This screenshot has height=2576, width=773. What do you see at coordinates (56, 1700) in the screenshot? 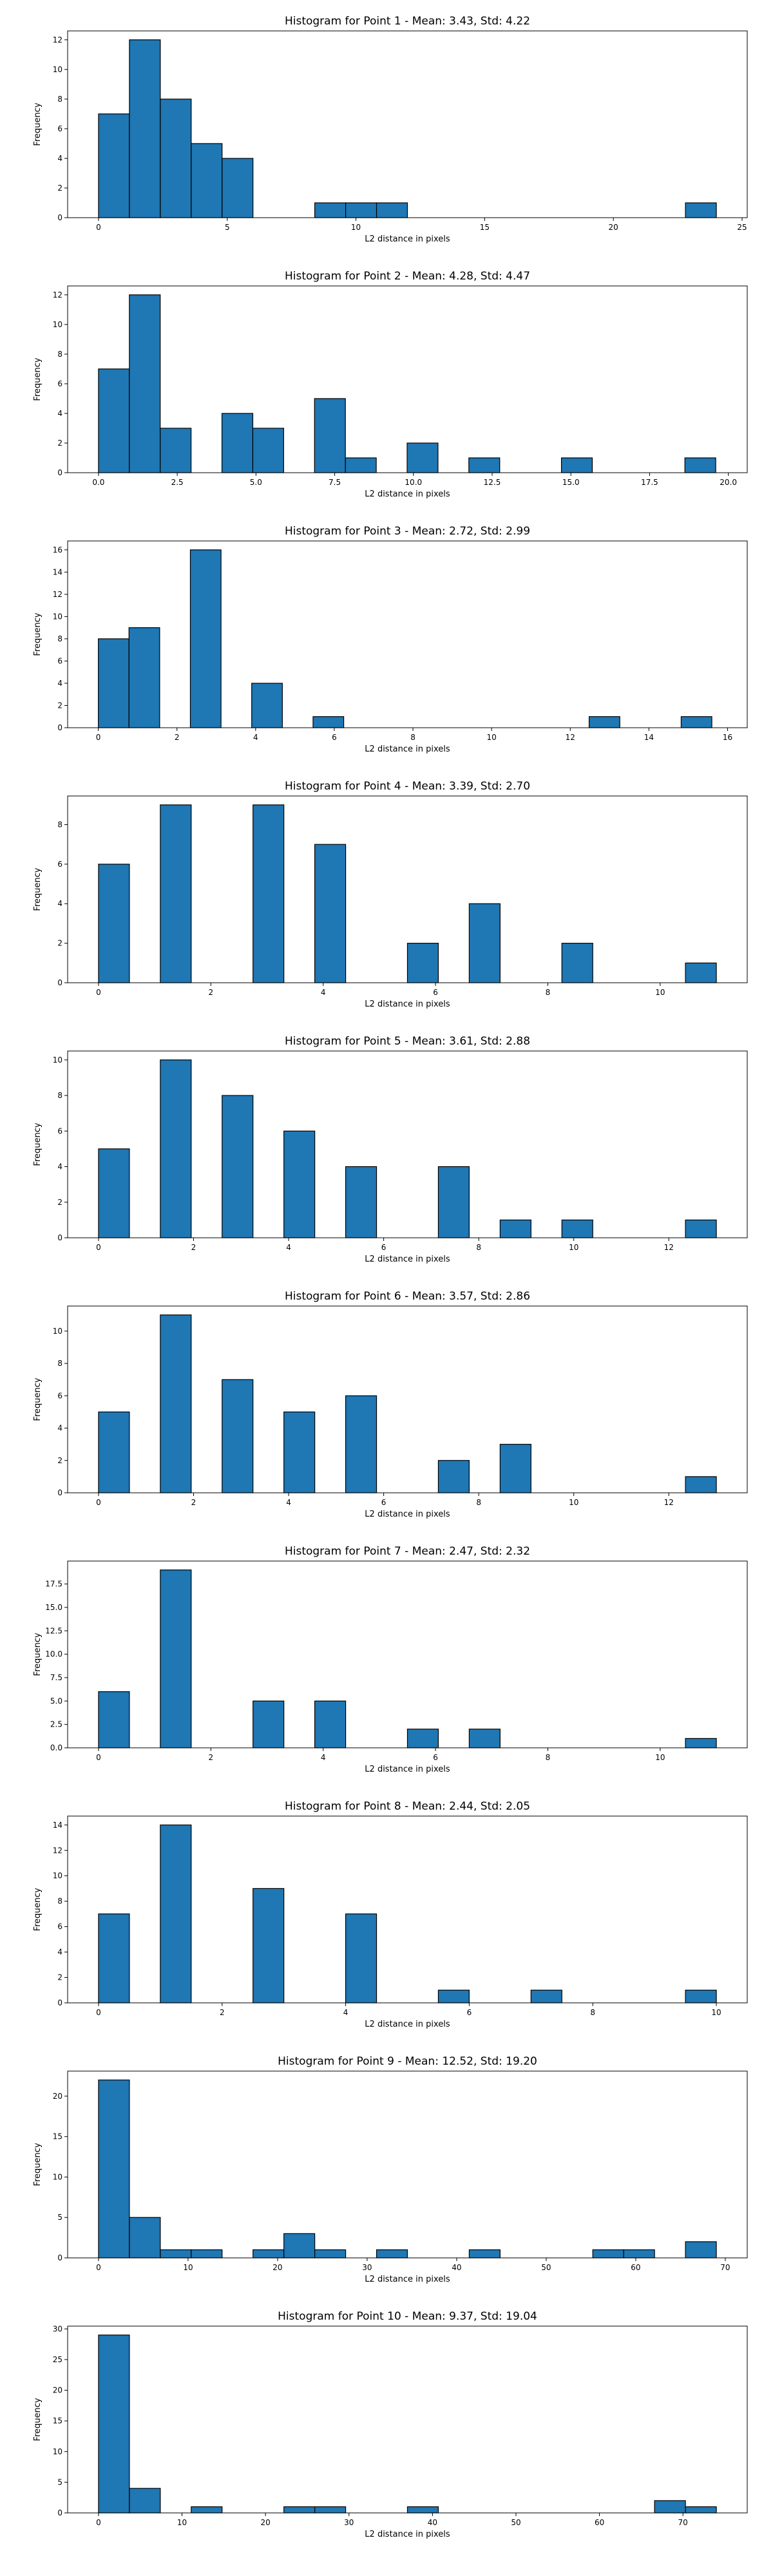
I see `y-tick-label: 5.0` at bounding box center [56, 1700].